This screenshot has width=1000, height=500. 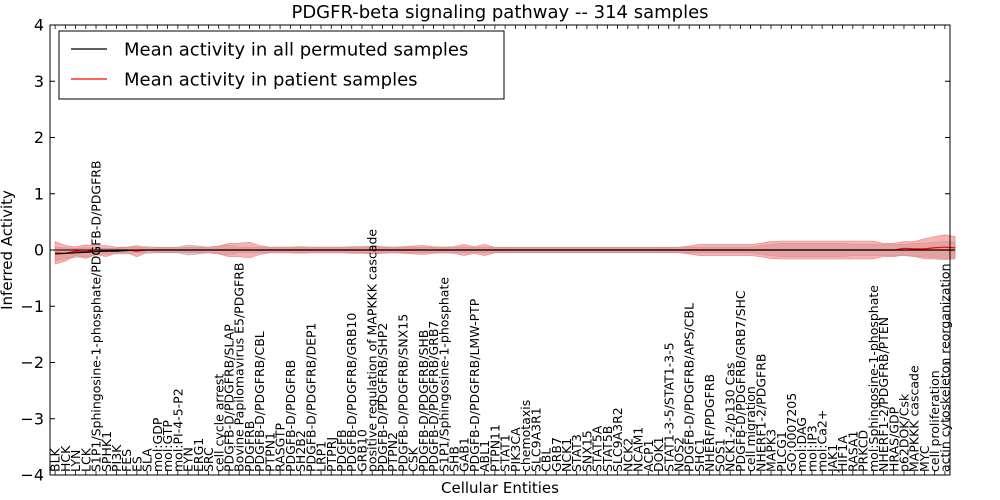 I want to click on category-label: SLA, so click(x=147, y=460).